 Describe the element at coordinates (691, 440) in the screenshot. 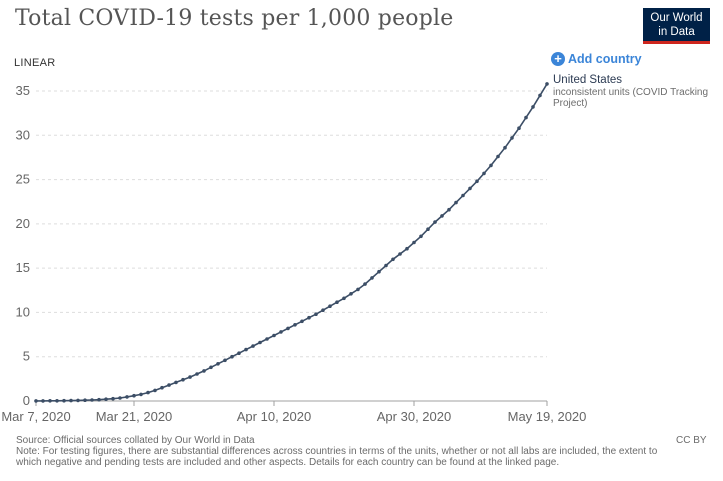

I see `license-link: CC BY` at that location.